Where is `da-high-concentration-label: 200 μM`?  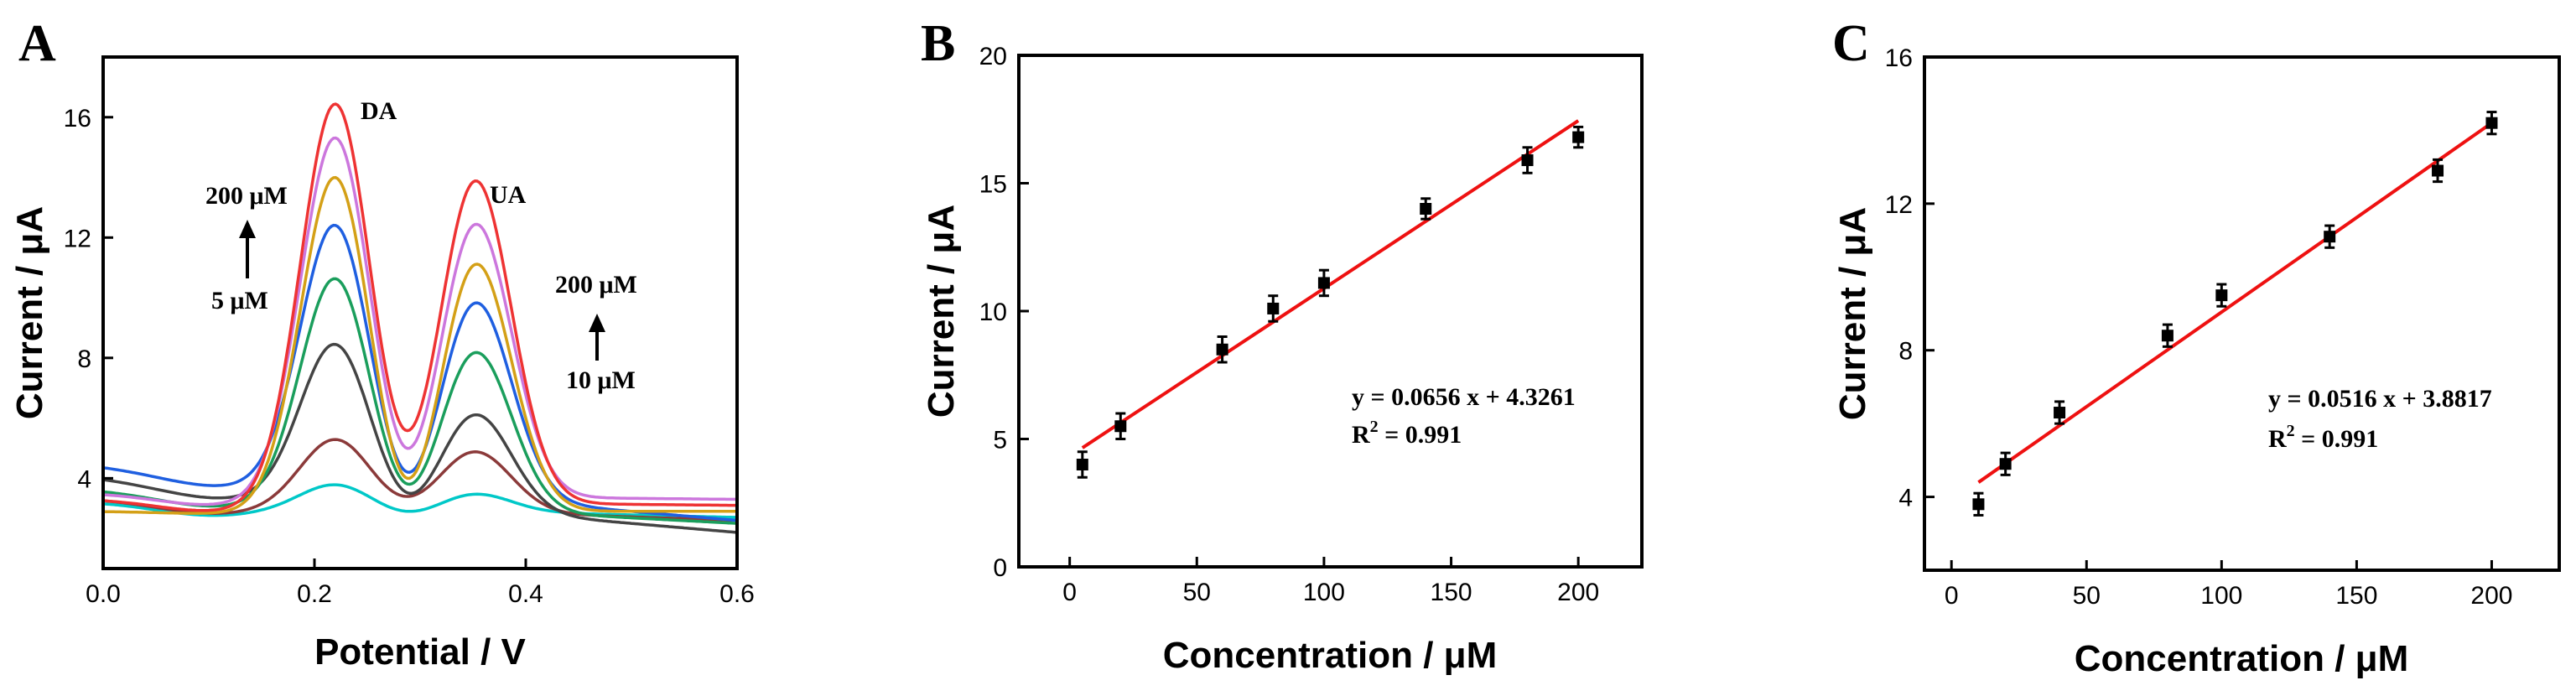
da-high-concentration-label: 200 μM is located at coordinates (246, 196).